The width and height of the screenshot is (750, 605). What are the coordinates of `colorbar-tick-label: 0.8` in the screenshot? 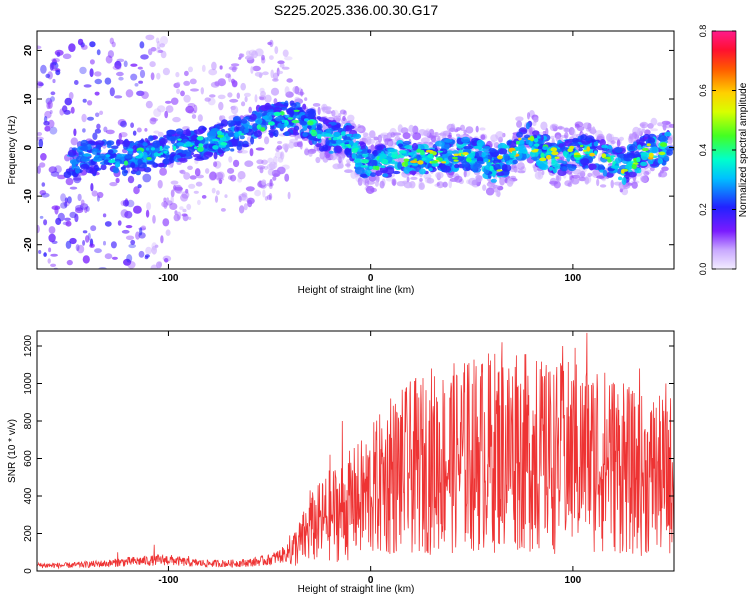 It's located at (703, 31).